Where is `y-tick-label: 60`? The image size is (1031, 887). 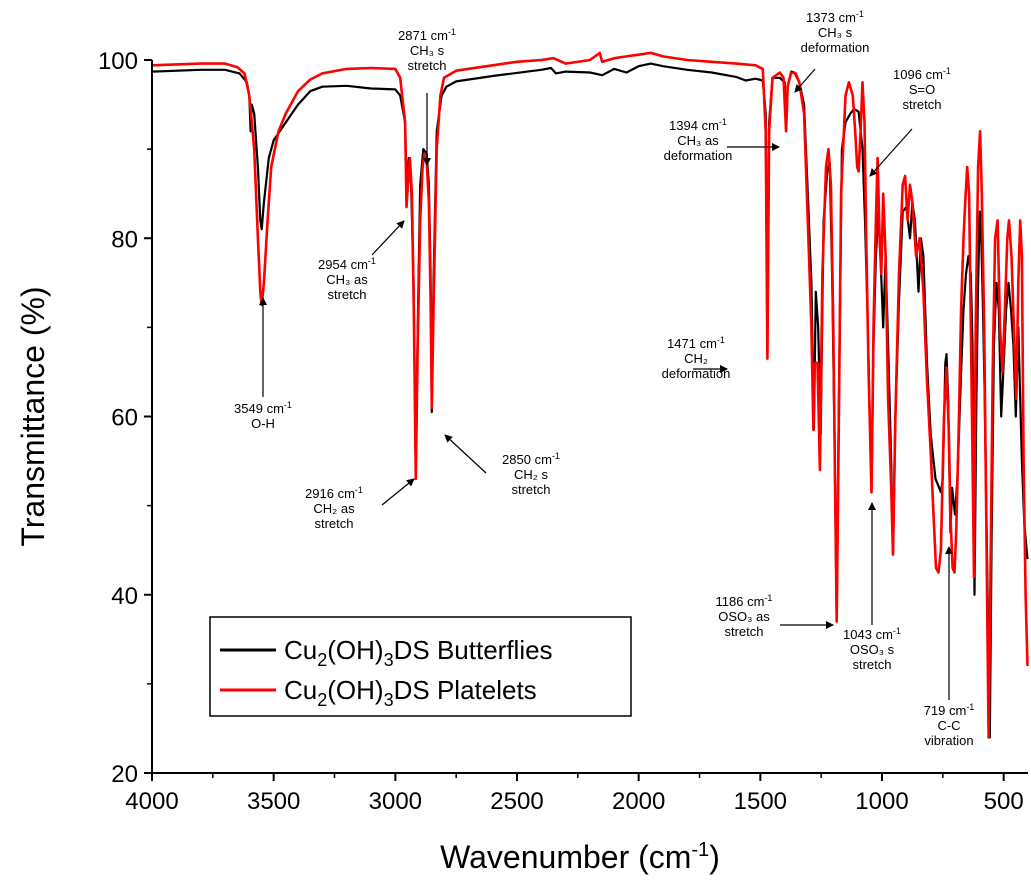 y-tick-label: 60 is located at coordinates (124, 418).